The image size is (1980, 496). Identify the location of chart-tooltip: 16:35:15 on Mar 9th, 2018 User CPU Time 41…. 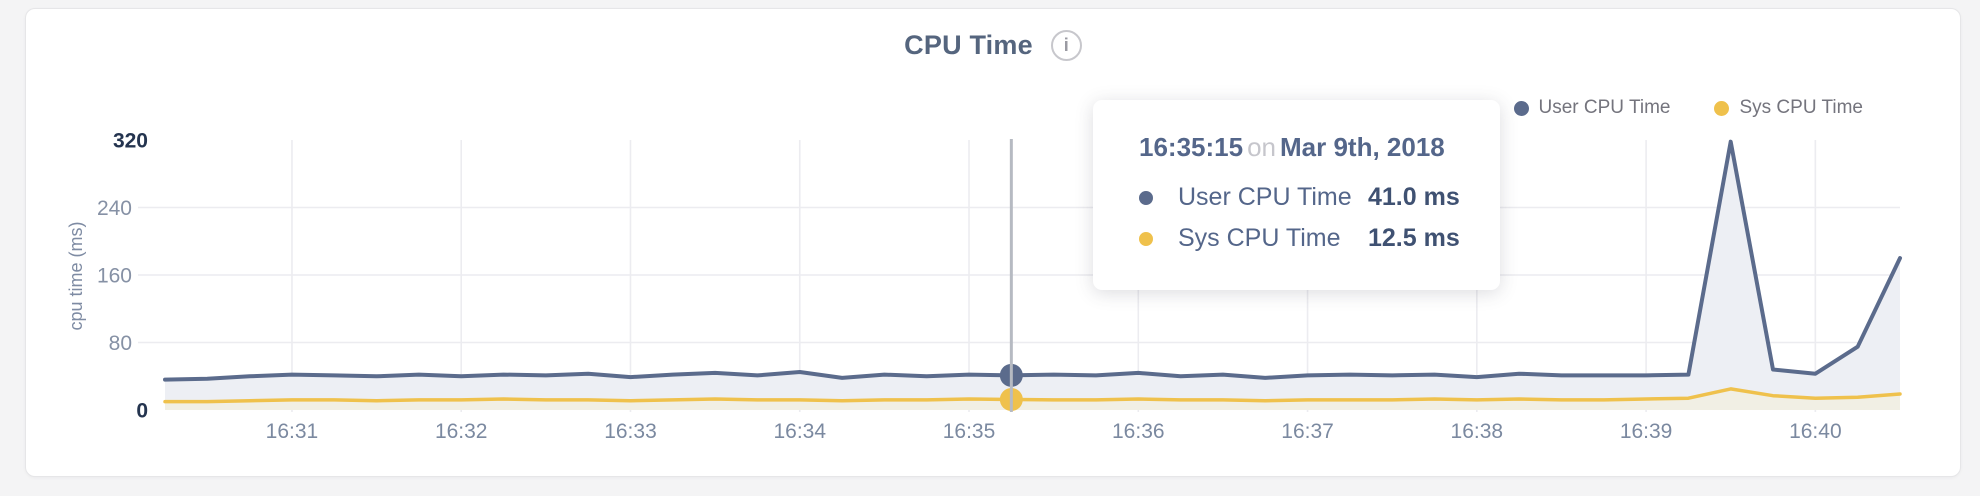
(1296, 195).